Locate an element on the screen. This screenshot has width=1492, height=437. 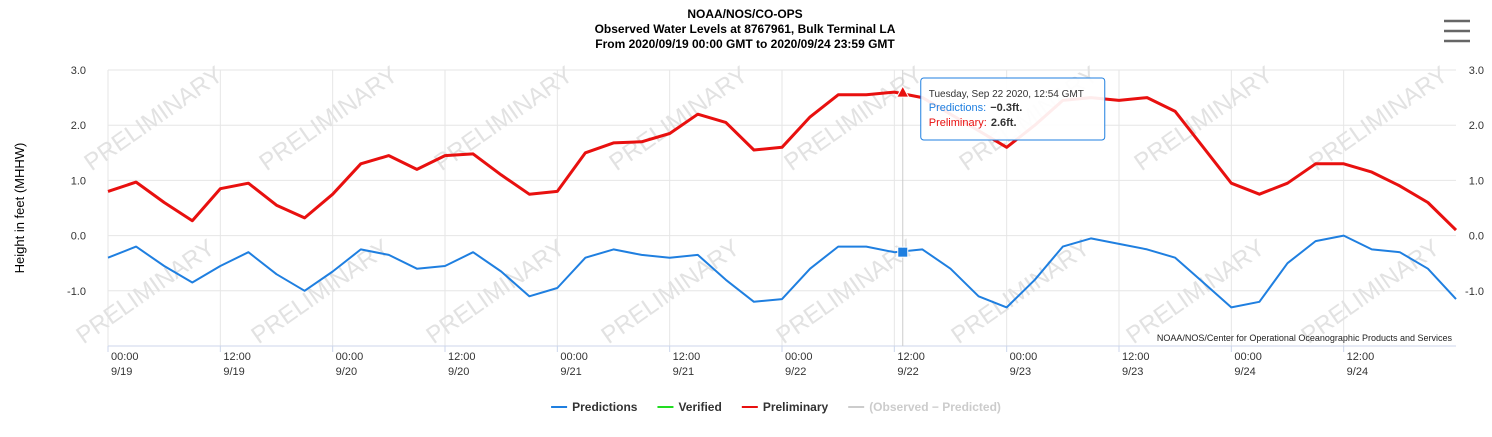
tooltip-header: Tuesday, Sep 22 2020, 12:54 GMT is located at coordinates (1006, 94).